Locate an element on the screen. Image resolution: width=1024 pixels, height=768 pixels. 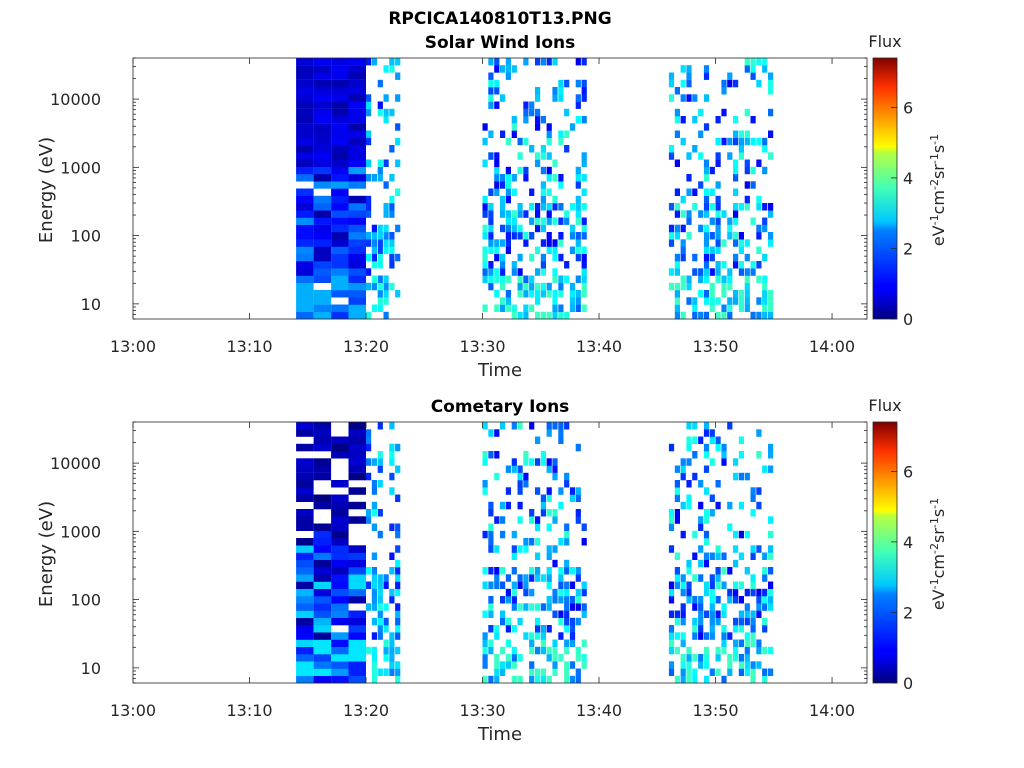
x-tick-label: 13:00 is located at coordinates (133, 710).